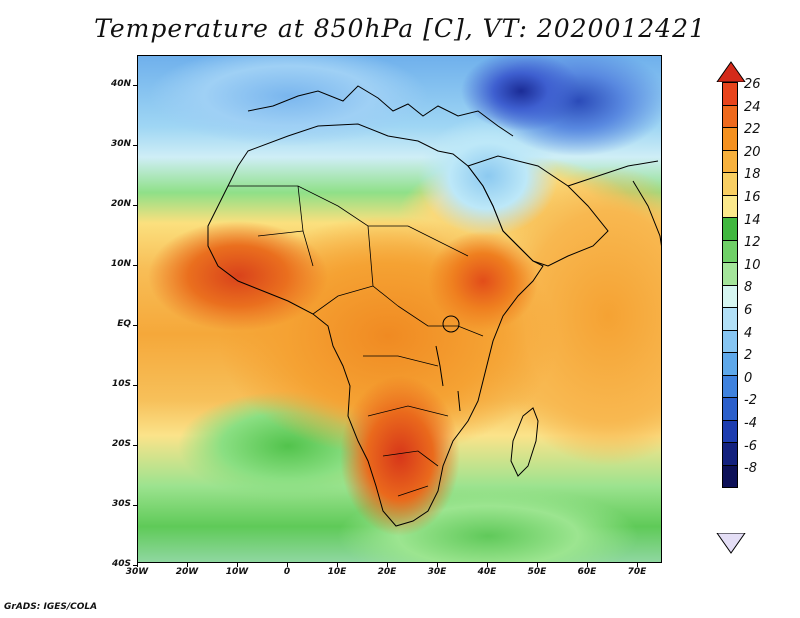  Describe the element at coordinates (51, 607) in the screenshot. I see `footer-credit: GrADS: IGES/COLA` at that location.